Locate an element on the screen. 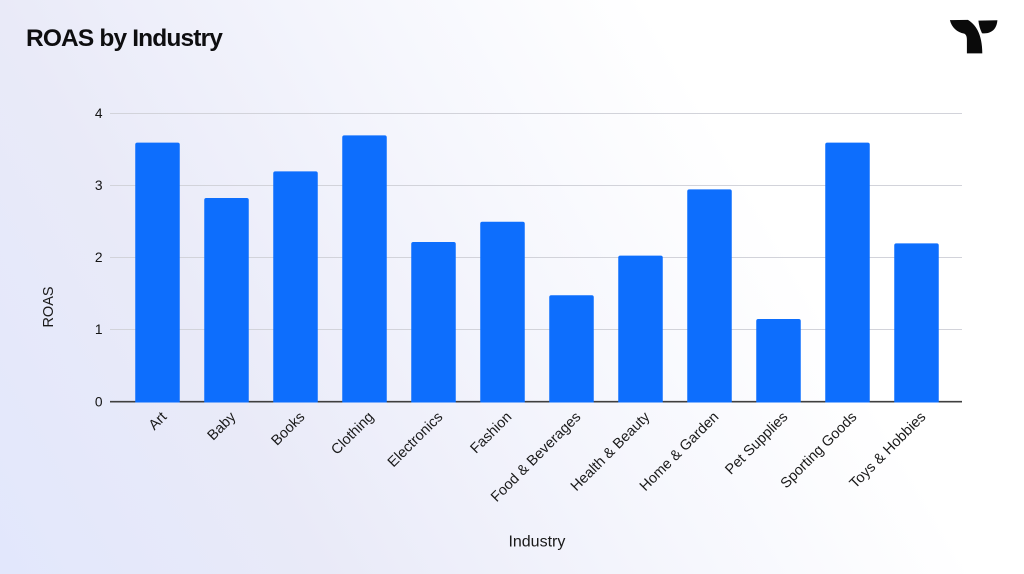 This screenshot has width=1024, height=574. svg-text: Fashion is located at coordinates (492, 433).